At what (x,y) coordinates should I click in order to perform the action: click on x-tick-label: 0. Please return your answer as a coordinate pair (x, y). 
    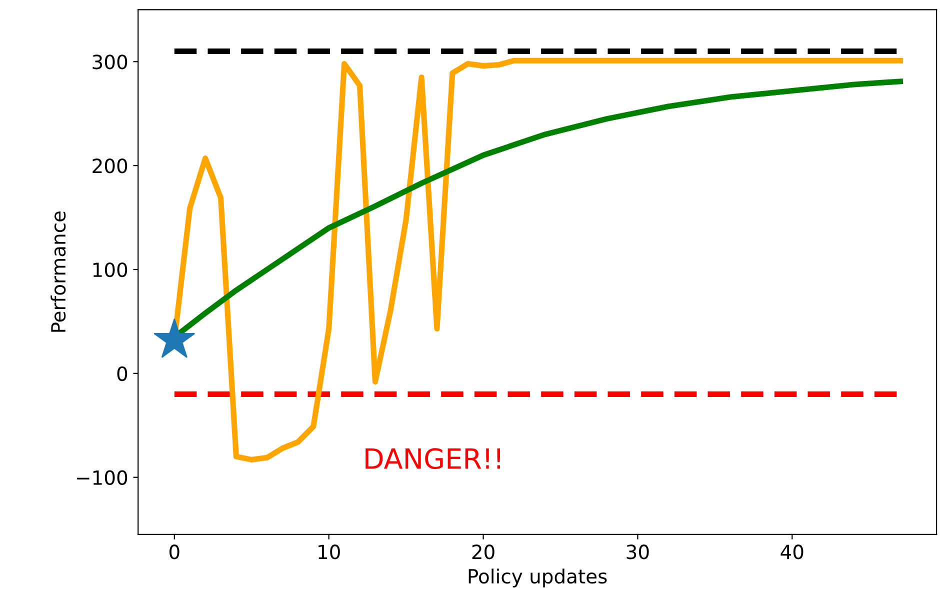
    Looking at the image, I should click on (175, 552).